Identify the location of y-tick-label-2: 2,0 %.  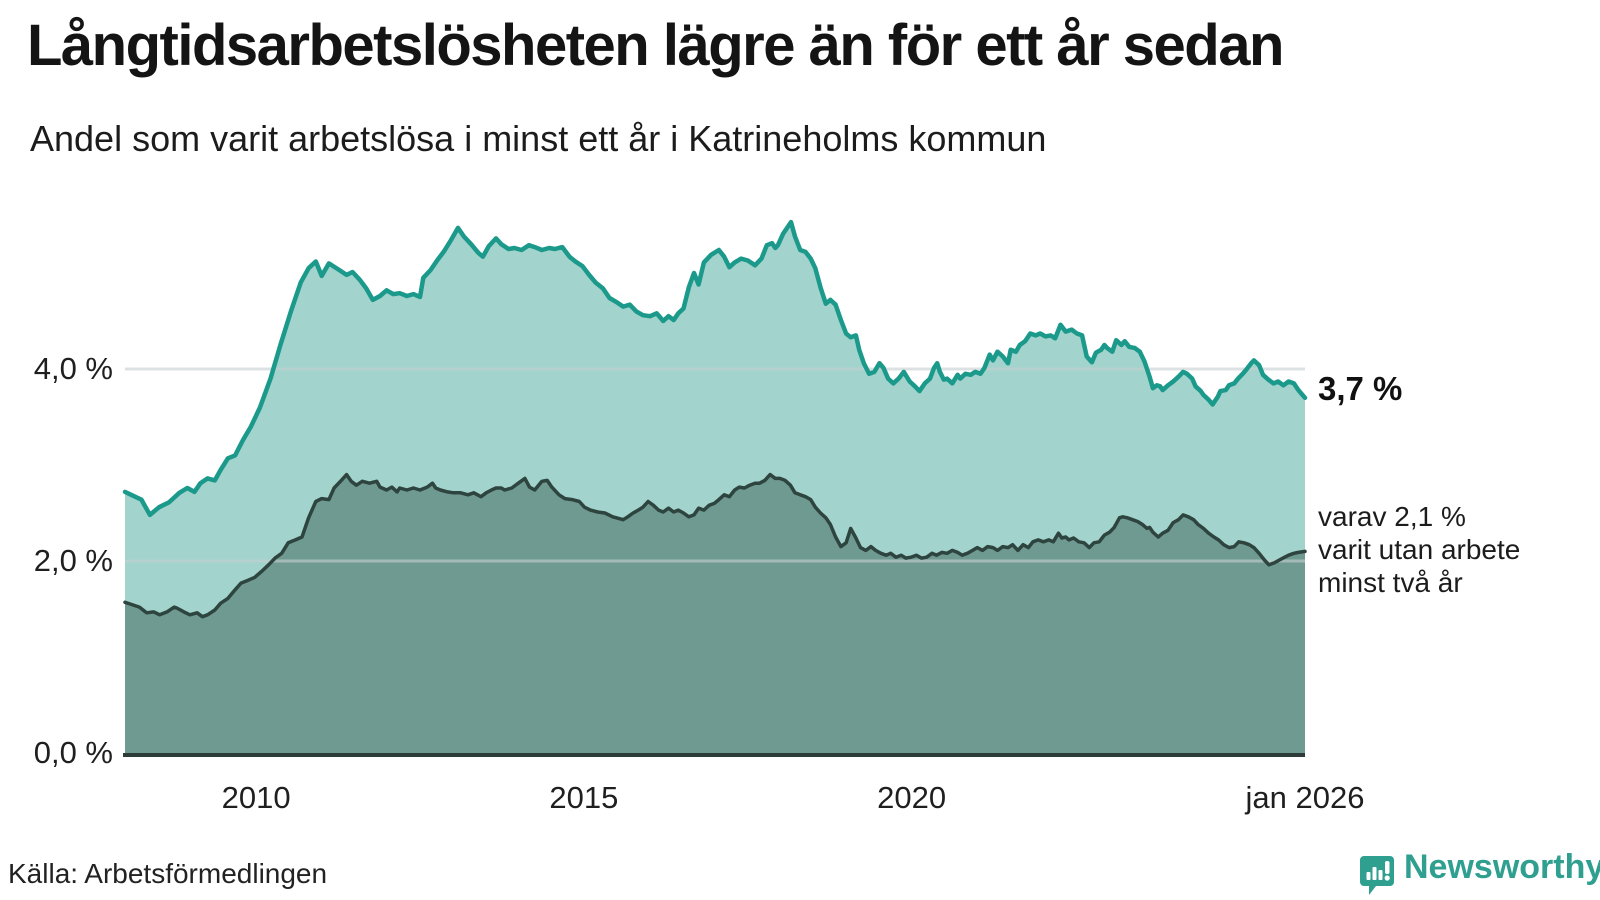
(73, 560).